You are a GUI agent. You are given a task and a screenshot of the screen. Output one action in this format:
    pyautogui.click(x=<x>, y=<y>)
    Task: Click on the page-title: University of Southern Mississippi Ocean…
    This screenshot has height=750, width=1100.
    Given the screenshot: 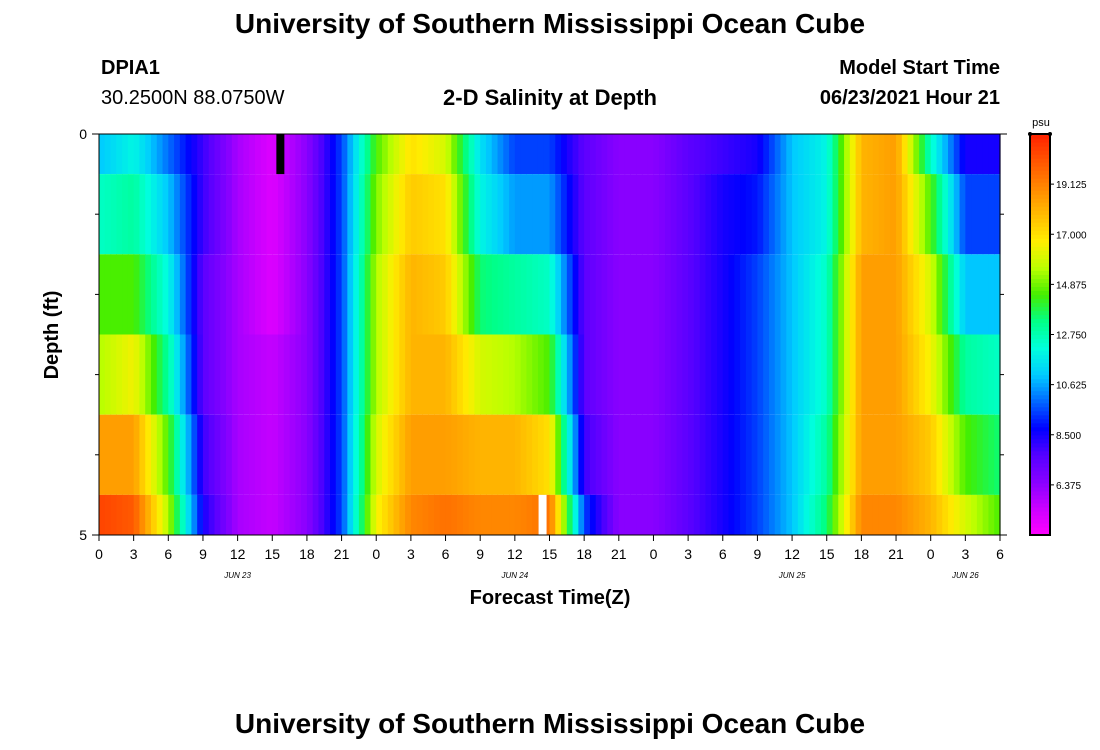 What is the action you would take?
    pyautogui.click(x=550, y=23)
    